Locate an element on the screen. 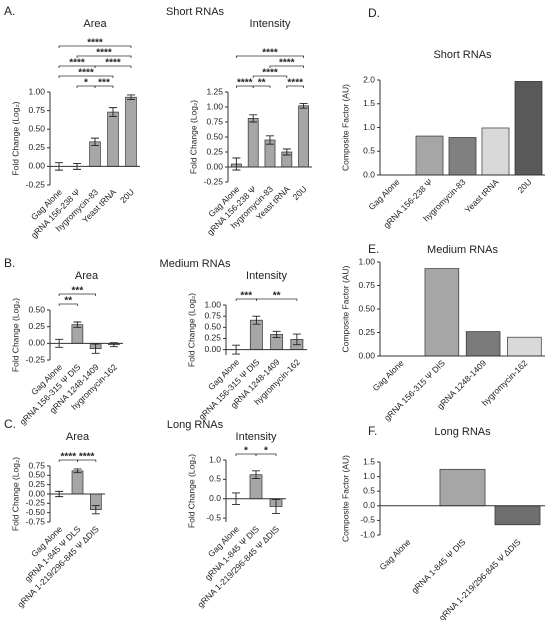 Image resolution: width=550 pixels, height=620 pixels. panel-label: E. is located at coordinates (373, 249).